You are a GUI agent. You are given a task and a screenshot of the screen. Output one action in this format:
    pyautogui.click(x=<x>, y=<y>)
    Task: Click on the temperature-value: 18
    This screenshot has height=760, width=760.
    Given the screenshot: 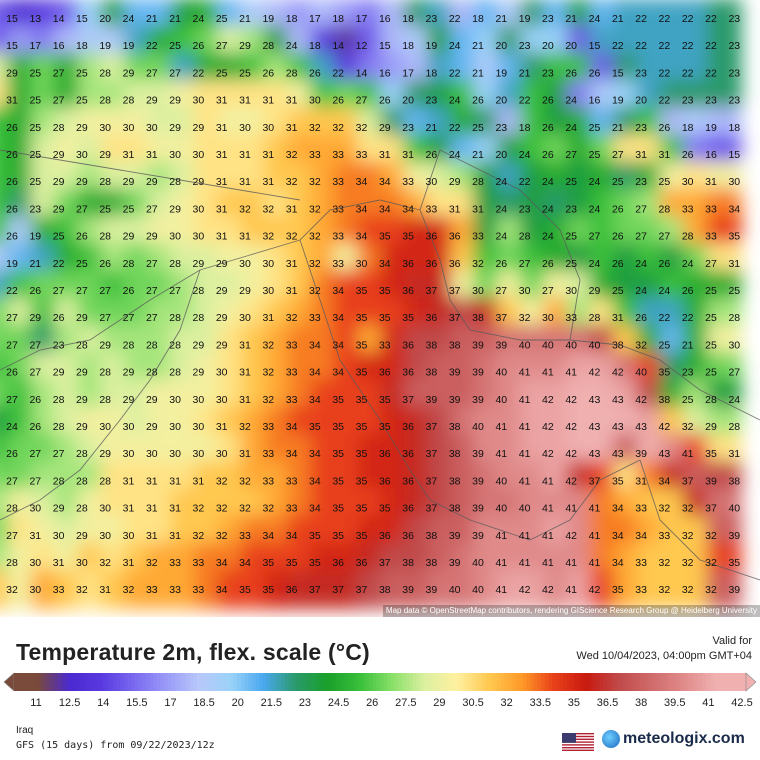 What is the action you would take?
    pyautogui.click(x=338, y=19)
    